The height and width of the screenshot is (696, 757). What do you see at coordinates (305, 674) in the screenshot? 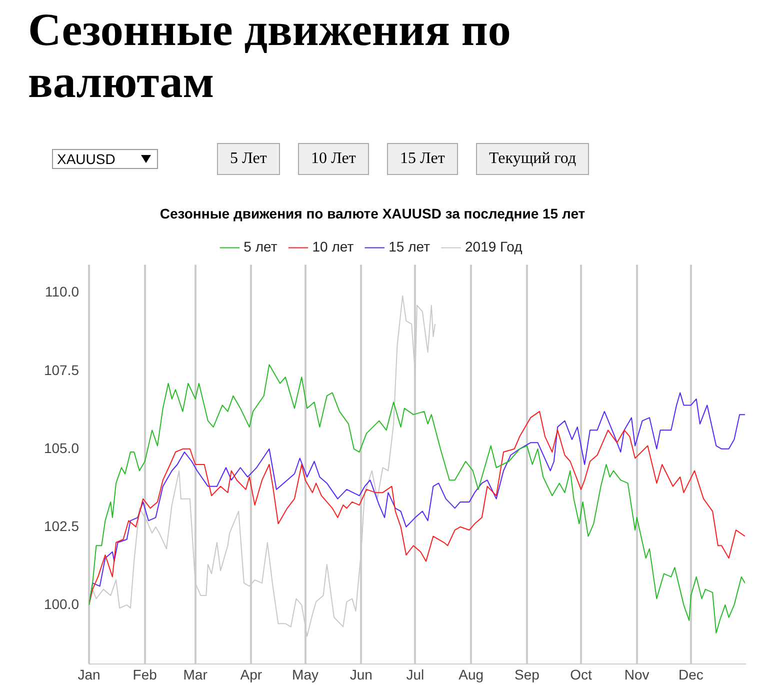
I see `x-tick-label: May` at bounding box center [305, 674].